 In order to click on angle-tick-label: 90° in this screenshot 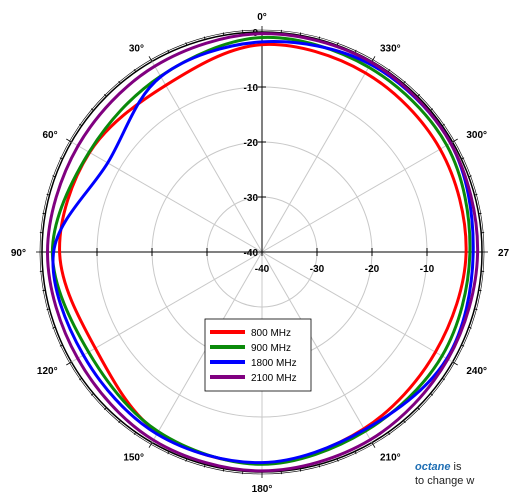, I will do `click(18, 253)`.